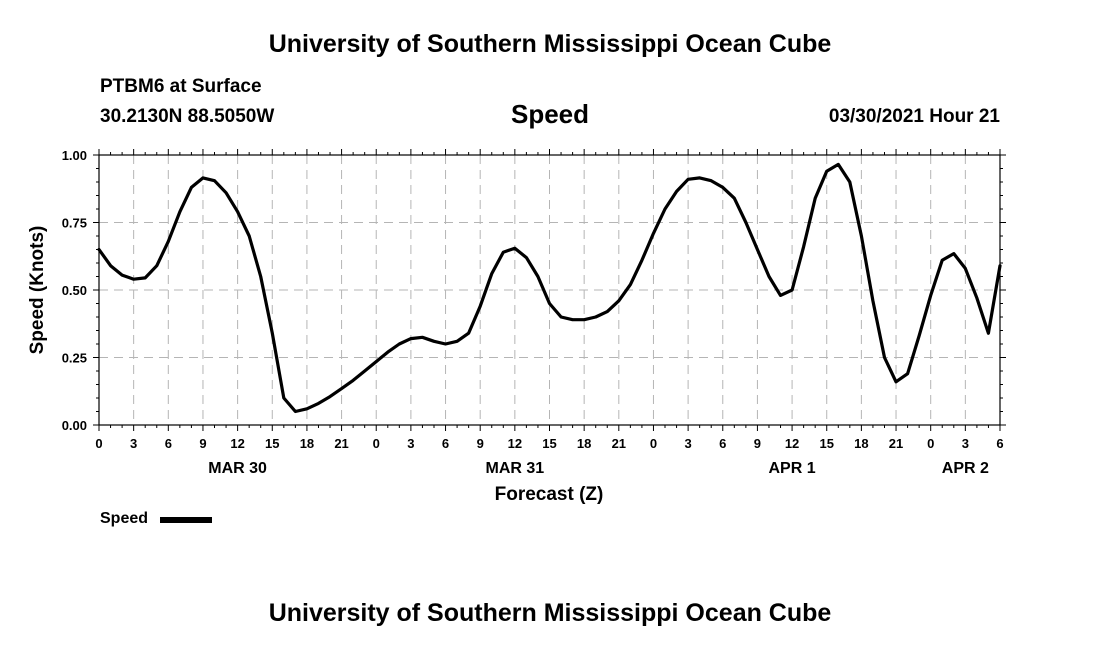 This screenshot has height=650, width=1100. Describe the element at coordinates (549, 494) in the screenshot. I see `x-axis-title: Forecast (Z)` at that location.